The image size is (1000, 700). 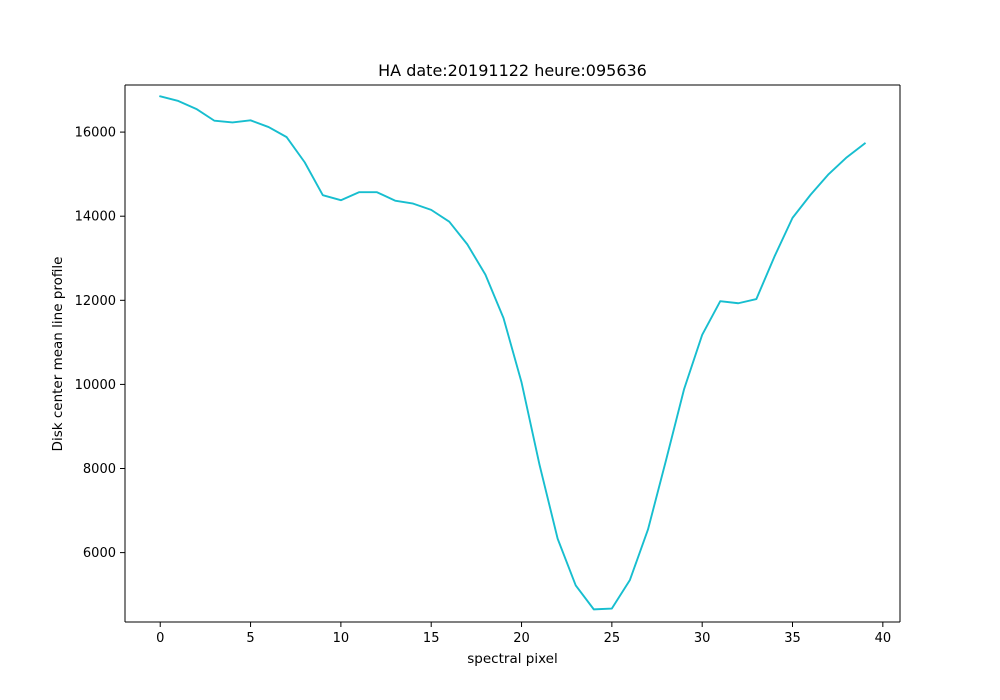 I want to click on x-axis-label: spectral pixel, so click(x=512, y=659).